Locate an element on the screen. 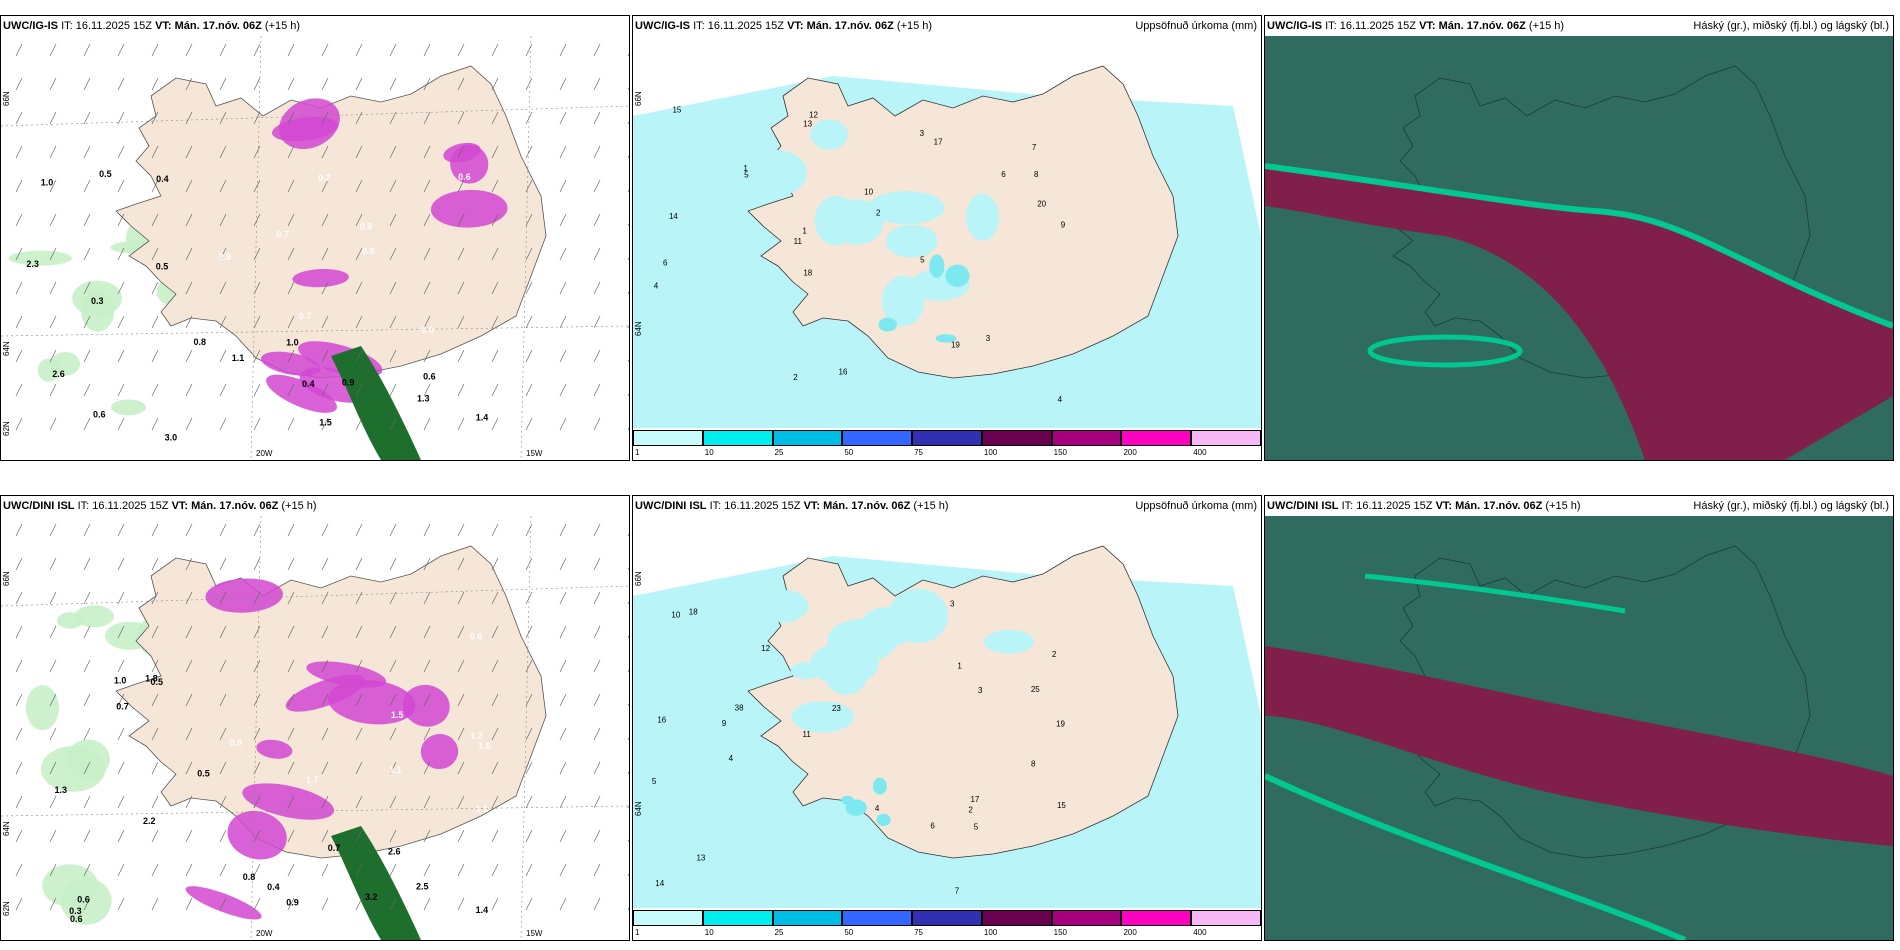  legend-tick-label: 1 is located at coordinates (637, 932).